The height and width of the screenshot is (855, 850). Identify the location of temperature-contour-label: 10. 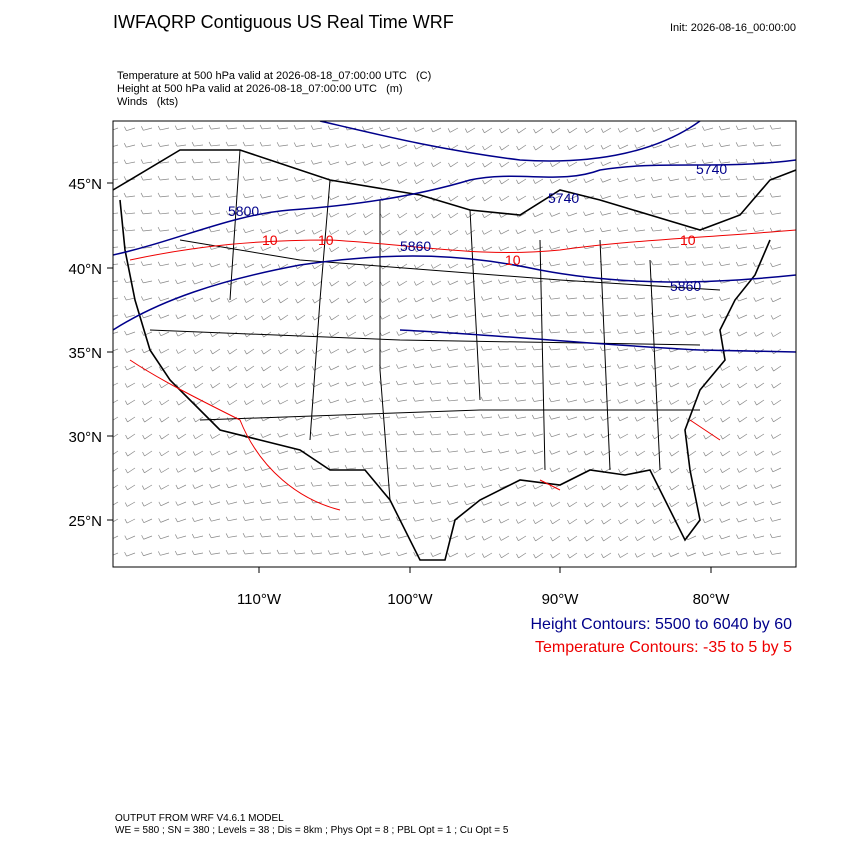
(513, 260).